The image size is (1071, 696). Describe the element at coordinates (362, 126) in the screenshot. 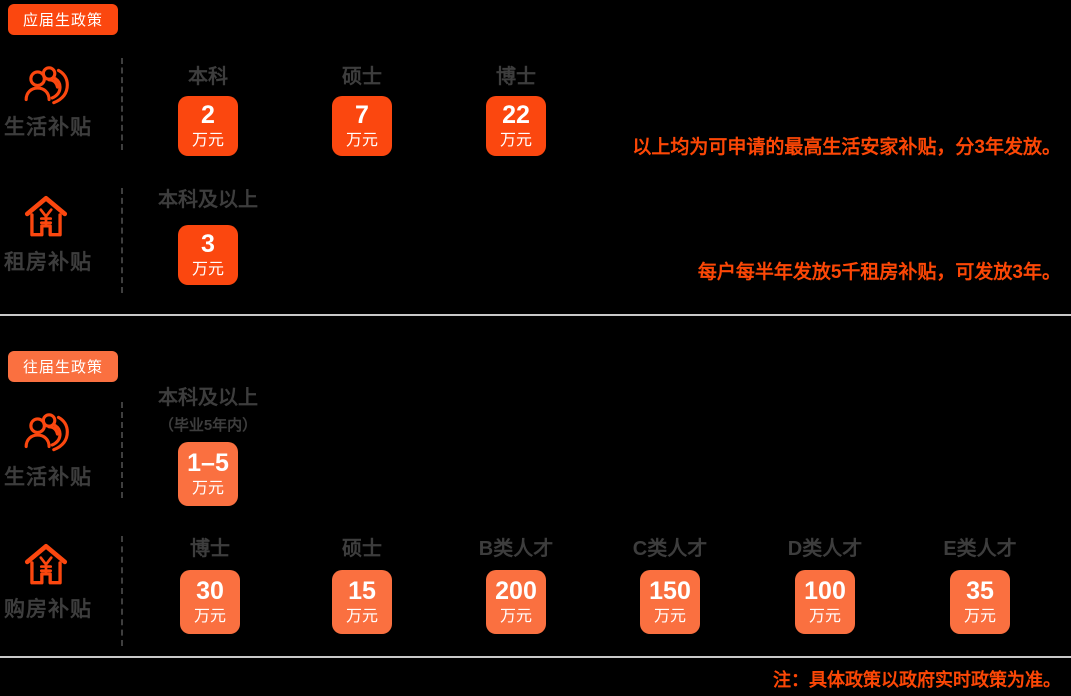

I see `amount-badge: 7 万元` at that location.